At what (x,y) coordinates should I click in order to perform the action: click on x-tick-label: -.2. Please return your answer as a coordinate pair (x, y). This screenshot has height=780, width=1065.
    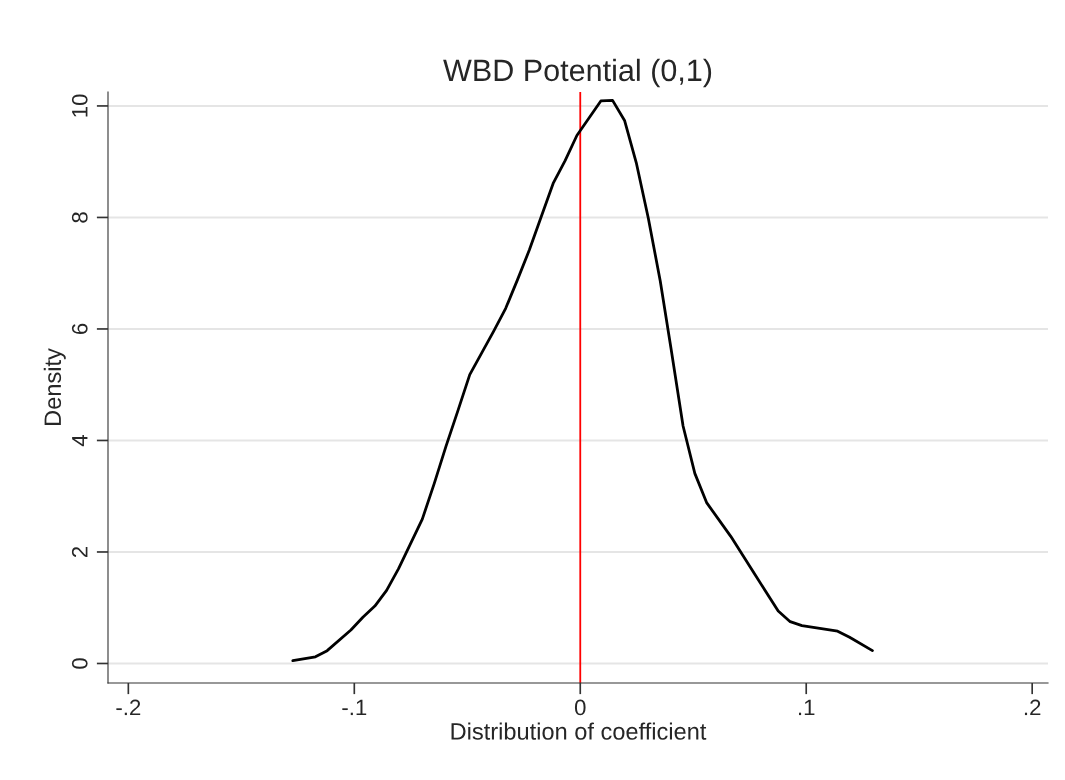
    Looking at the image, I should click on (128, 707).